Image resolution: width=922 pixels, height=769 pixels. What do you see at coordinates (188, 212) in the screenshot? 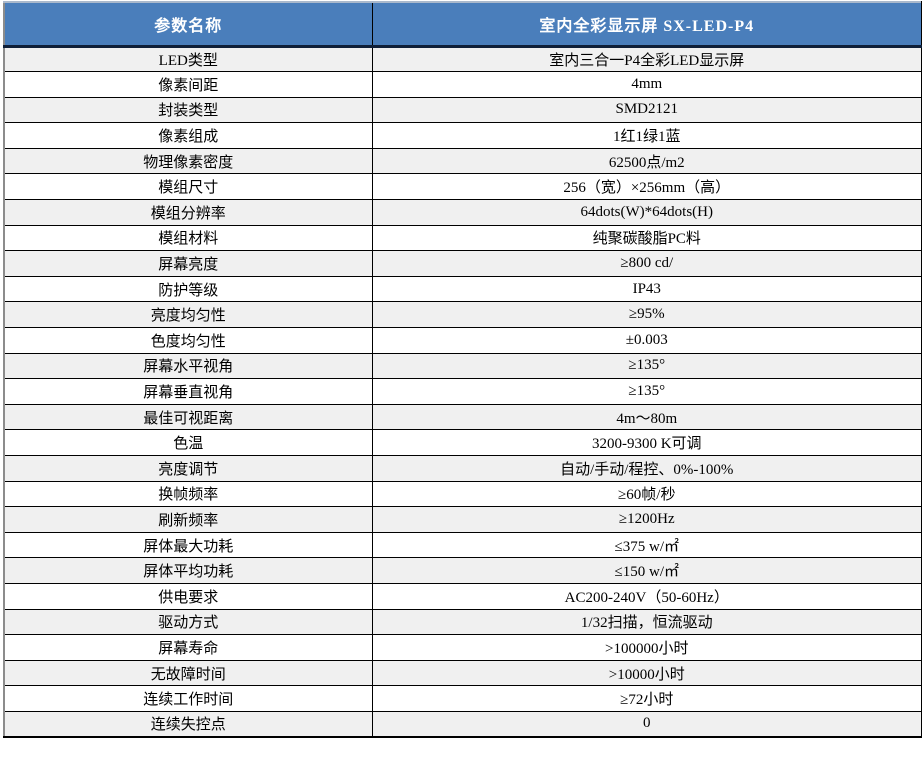
I see `param-name-cell: 模组分辨率` at bounding box center [188, 212].